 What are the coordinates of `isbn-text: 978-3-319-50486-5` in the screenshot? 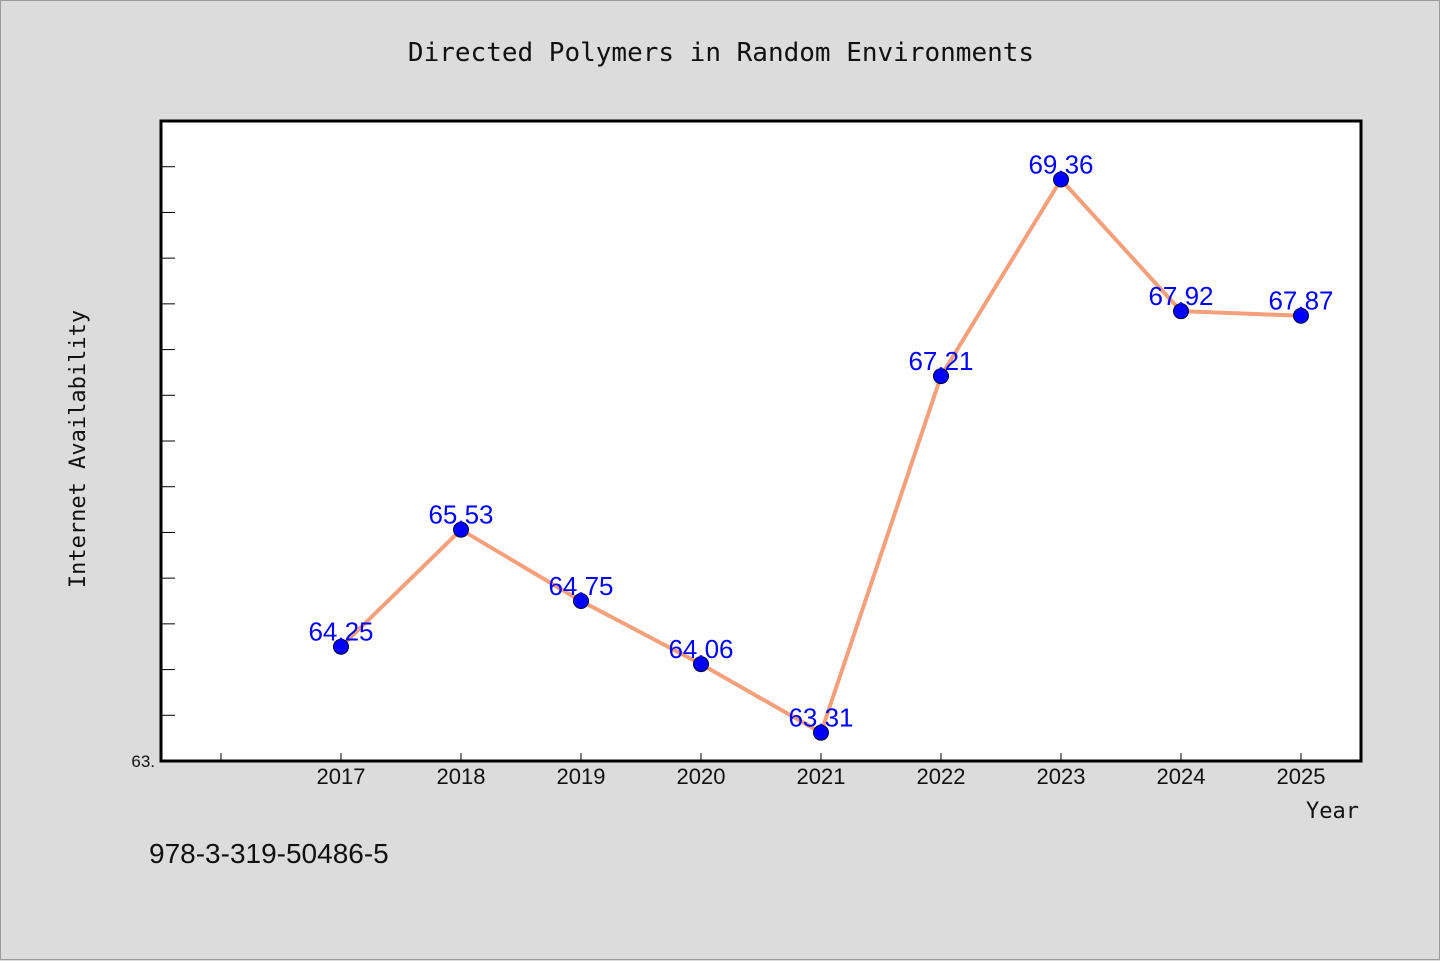 It's located at (269, 853).